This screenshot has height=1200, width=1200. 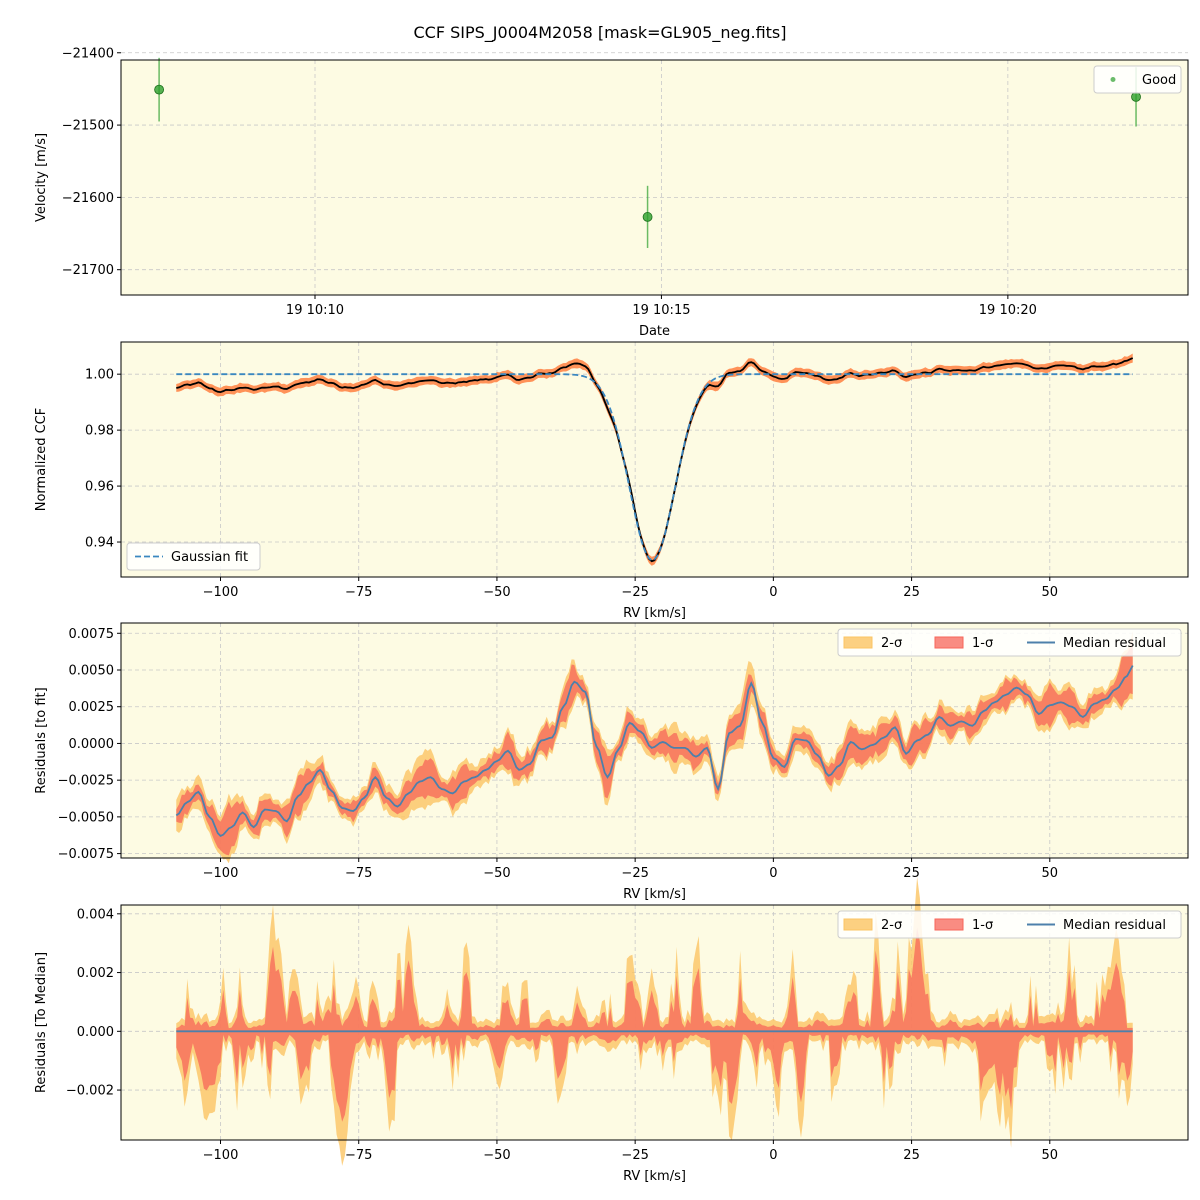 I want to click on y-tick-label: 0.94, so click(x=99, y=543).